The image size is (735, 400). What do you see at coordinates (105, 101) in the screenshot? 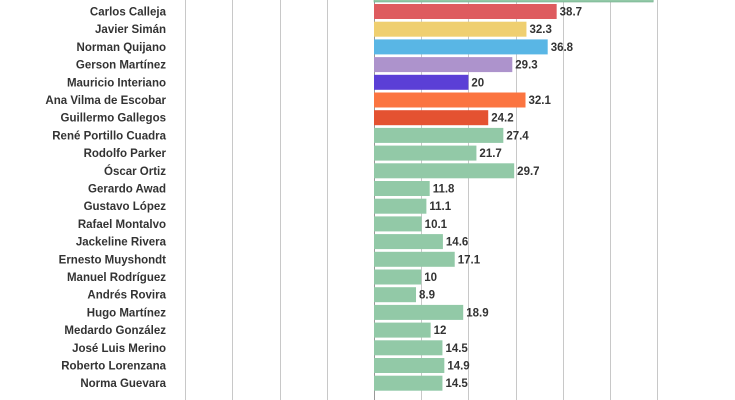
I see `category-label: Ana Vilma de Escobar` at bounding box center [105, 101].